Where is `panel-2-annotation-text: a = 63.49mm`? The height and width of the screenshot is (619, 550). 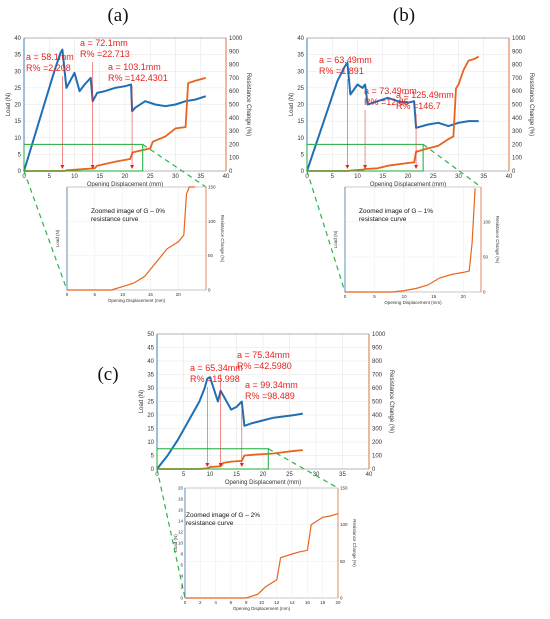 panel-2-annotation-text: a = 63.49mm is located at coordinates (345, 60).